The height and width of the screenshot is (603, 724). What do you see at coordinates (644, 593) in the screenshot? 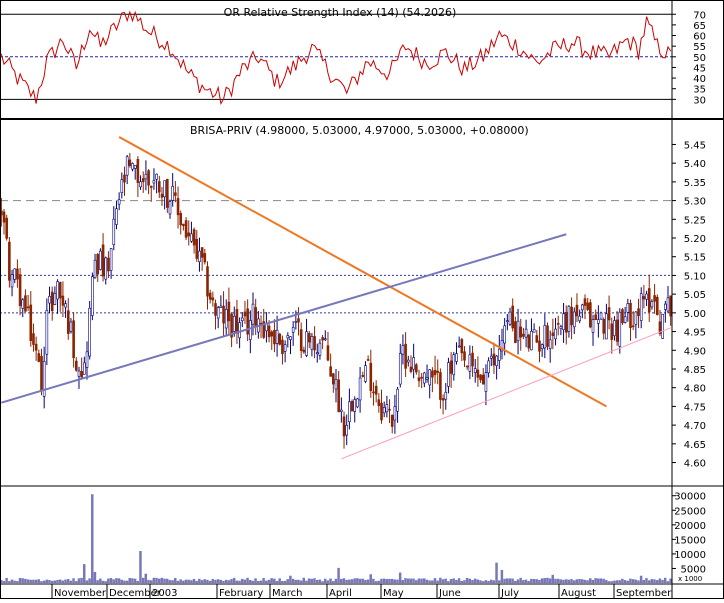
I see `x-tick-label-10: September` at bounding box center [644, 593].